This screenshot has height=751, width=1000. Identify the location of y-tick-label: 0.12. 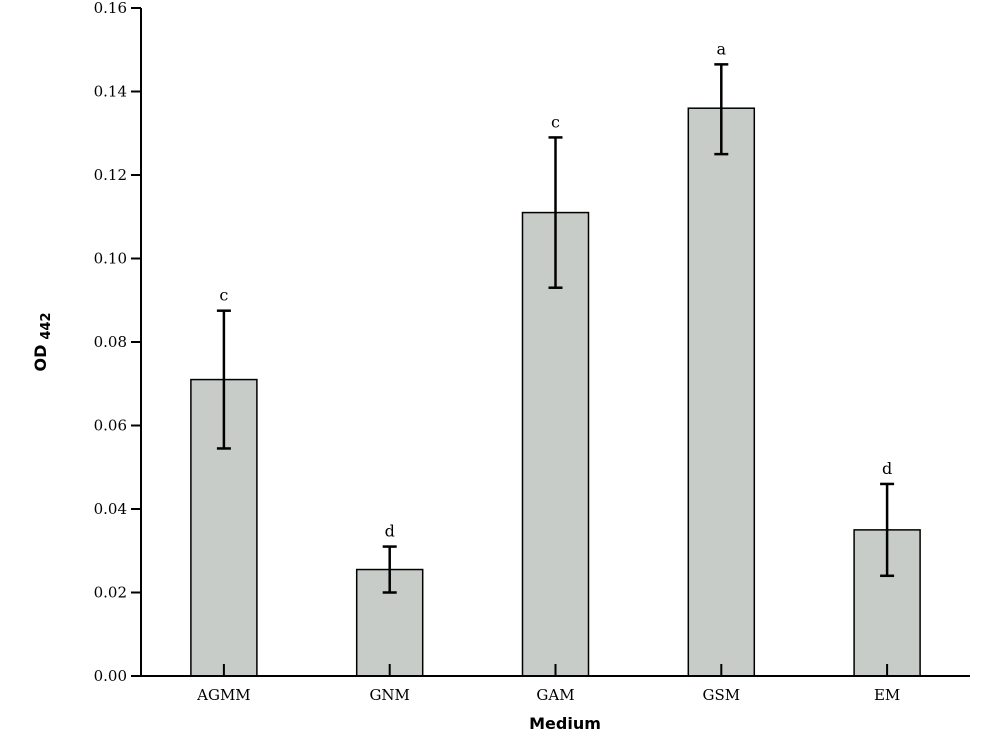
(110, 175).